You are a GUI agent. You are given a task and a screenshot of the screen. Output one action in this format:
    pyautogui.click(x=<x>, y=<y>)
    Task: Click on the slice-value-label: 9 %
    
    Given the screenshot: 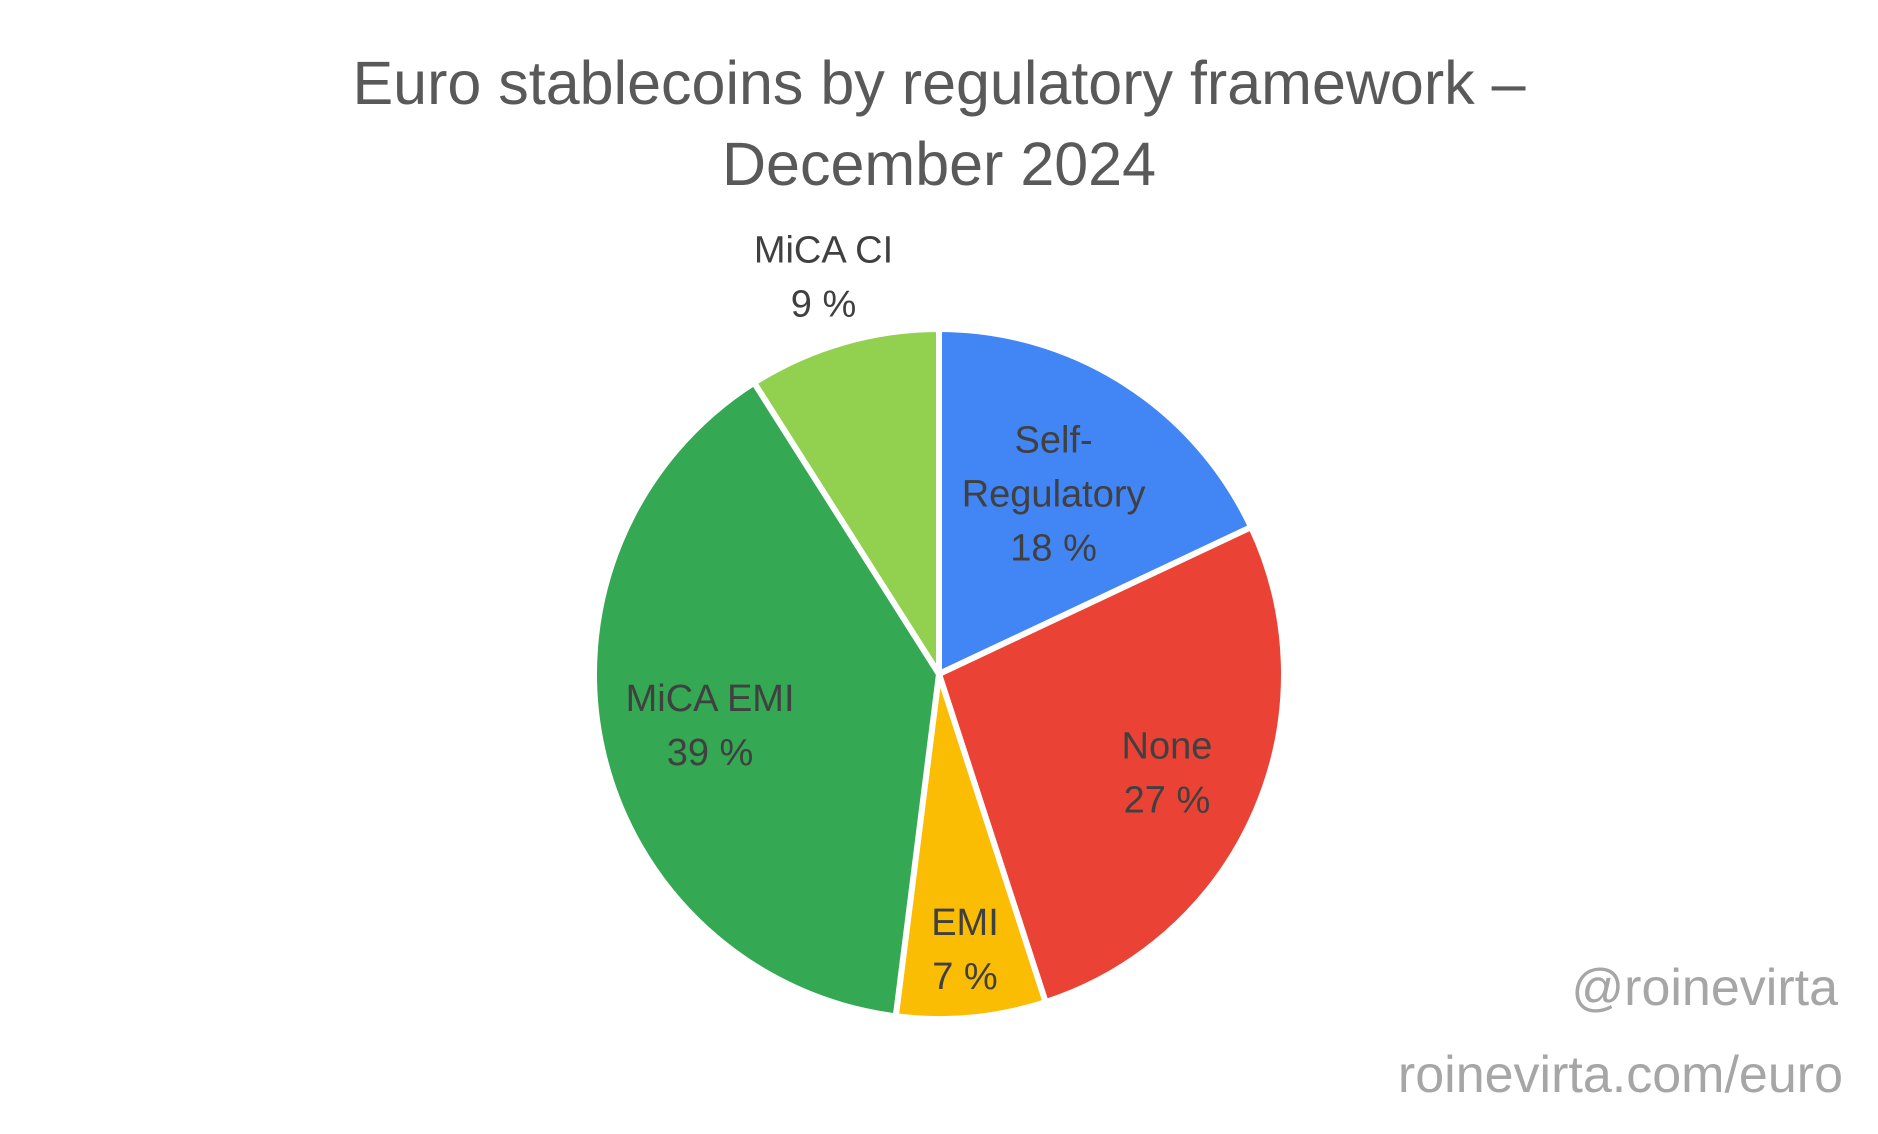 What is the action you would take?
    pyautogui.click(x=823, y=304)
    